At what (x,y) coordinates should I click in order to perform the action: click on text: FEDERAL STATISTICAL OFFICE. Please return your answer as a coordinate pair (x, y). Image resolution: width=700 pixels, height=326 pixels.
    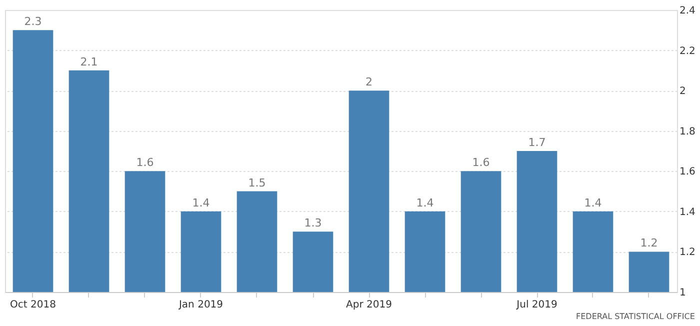
    Looking at the image, I should click on (635, 316).